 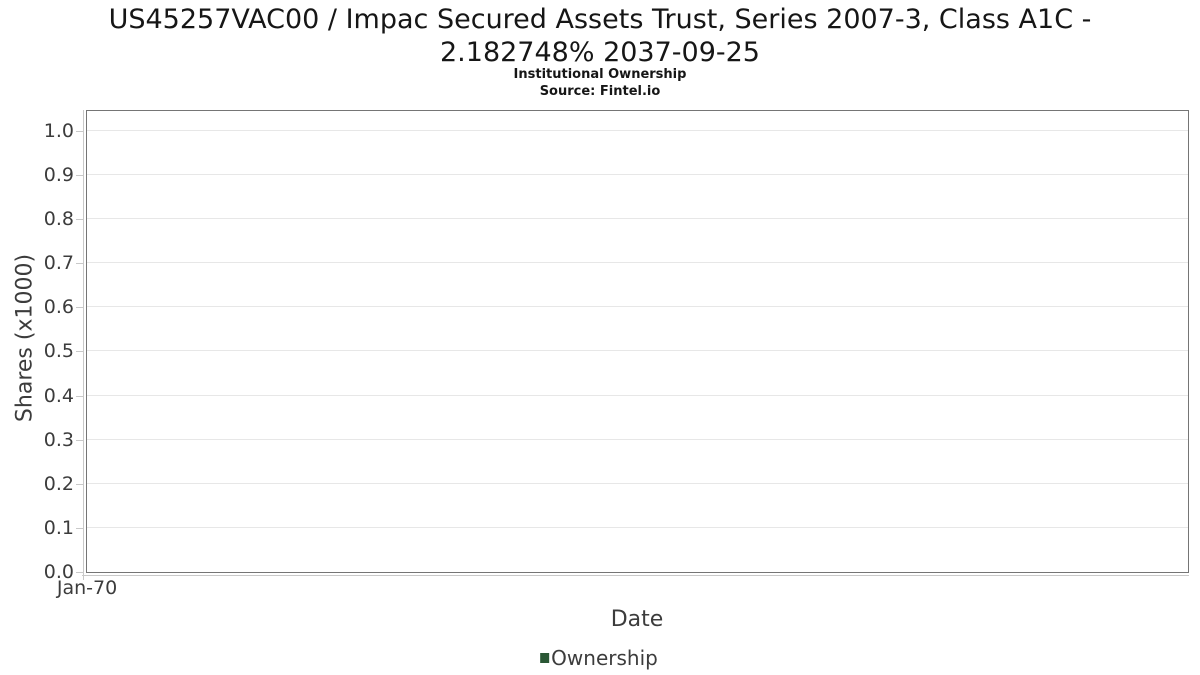 I want to click on x-axis-line, so click(x=635, y=575).